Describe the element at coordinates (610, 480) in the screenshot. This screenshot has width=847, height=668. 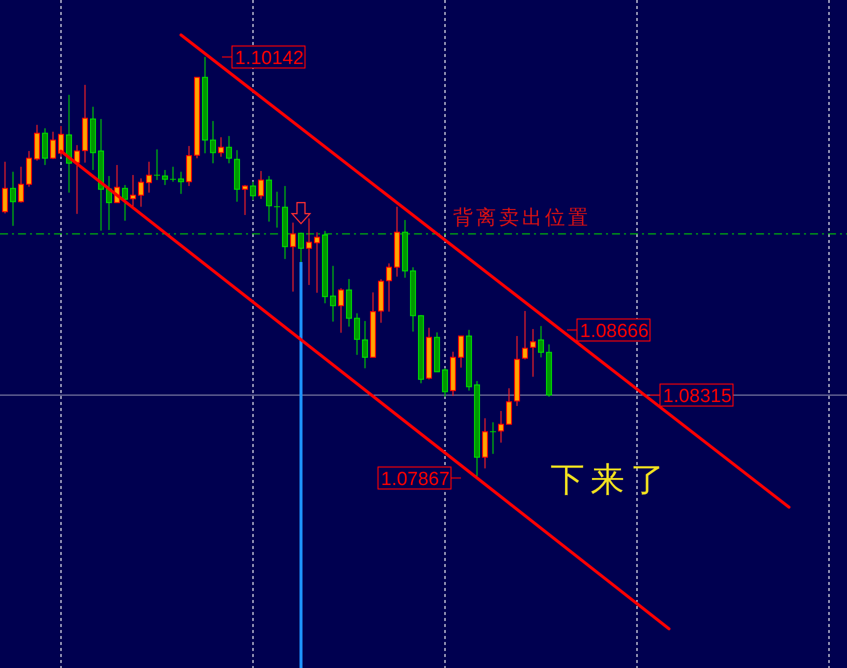
I see `annotation: 下来了` at that location.